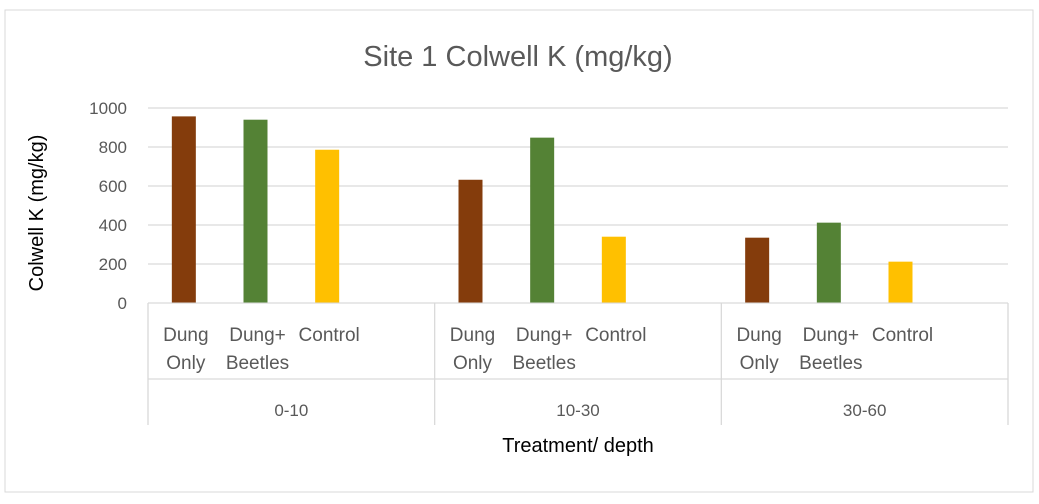 This screenshot has width=1039, height=504. I want to click on x-axis-label: Treatment/ depth, so click(578, 446).